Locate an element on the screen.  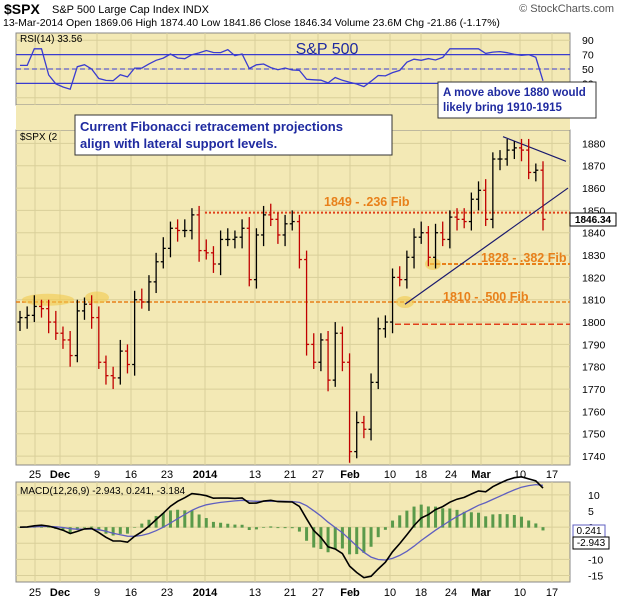
rsi-axis-tick-label: 90 is located at coordinates (588, 41).